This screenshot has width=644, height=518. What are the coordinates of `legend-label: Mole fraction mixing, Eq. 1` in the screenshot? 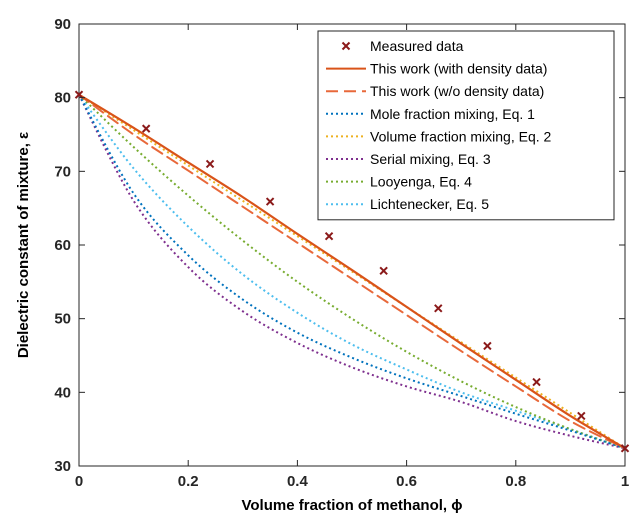 It's located at (452, 114).